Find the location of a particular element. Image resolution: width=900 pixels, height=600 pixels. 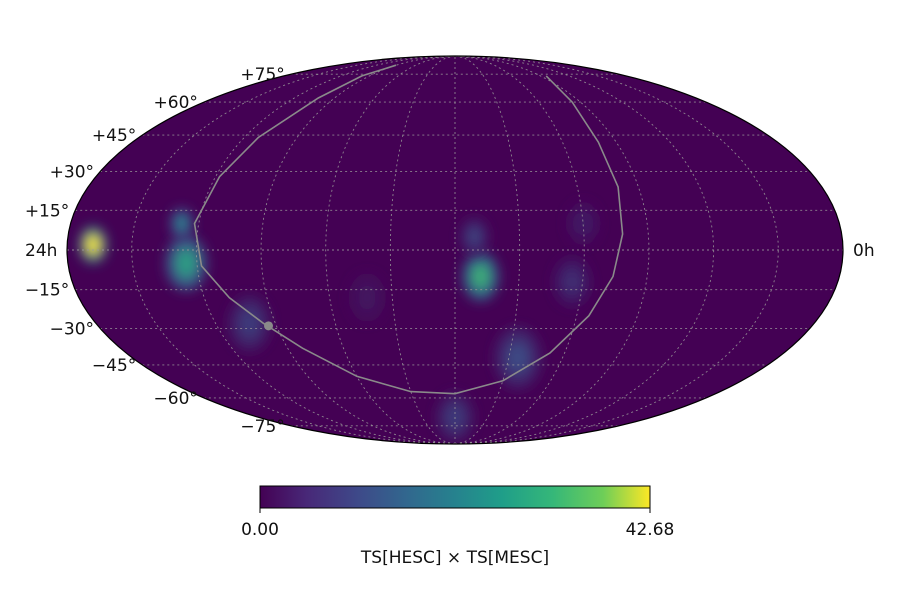

lat-label: +60° is located at coordinates (176, 103).